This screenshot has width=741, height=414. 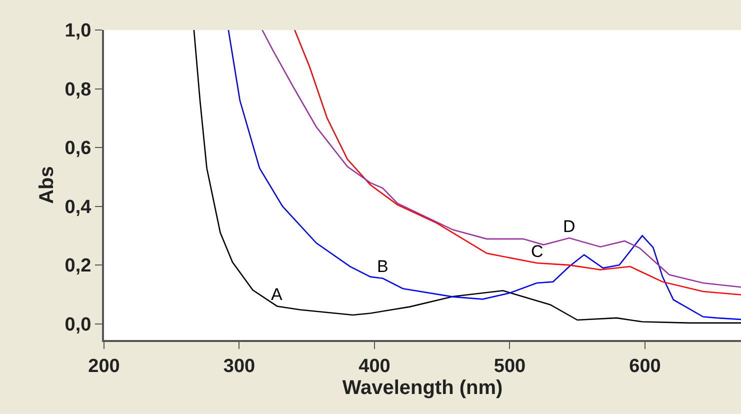 I want to click on x-tick-label: 600, so click(x=645, y=366).